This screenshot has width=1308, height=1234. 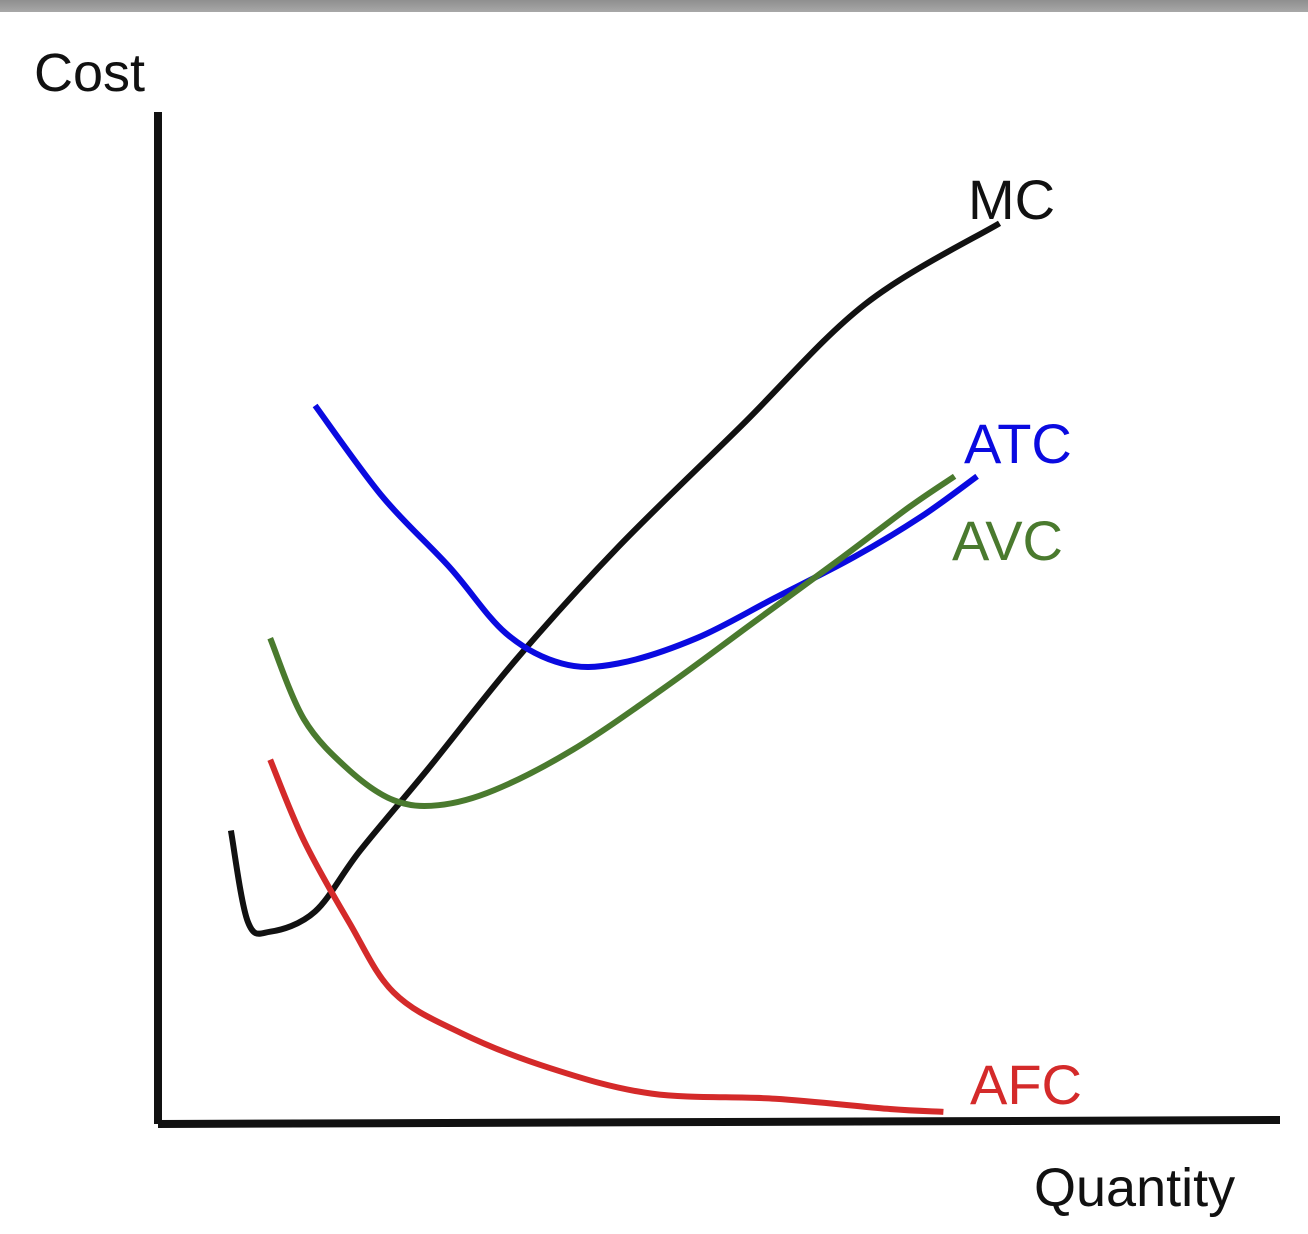 I want to click on series-line-avc, so click(x=612, y=641).